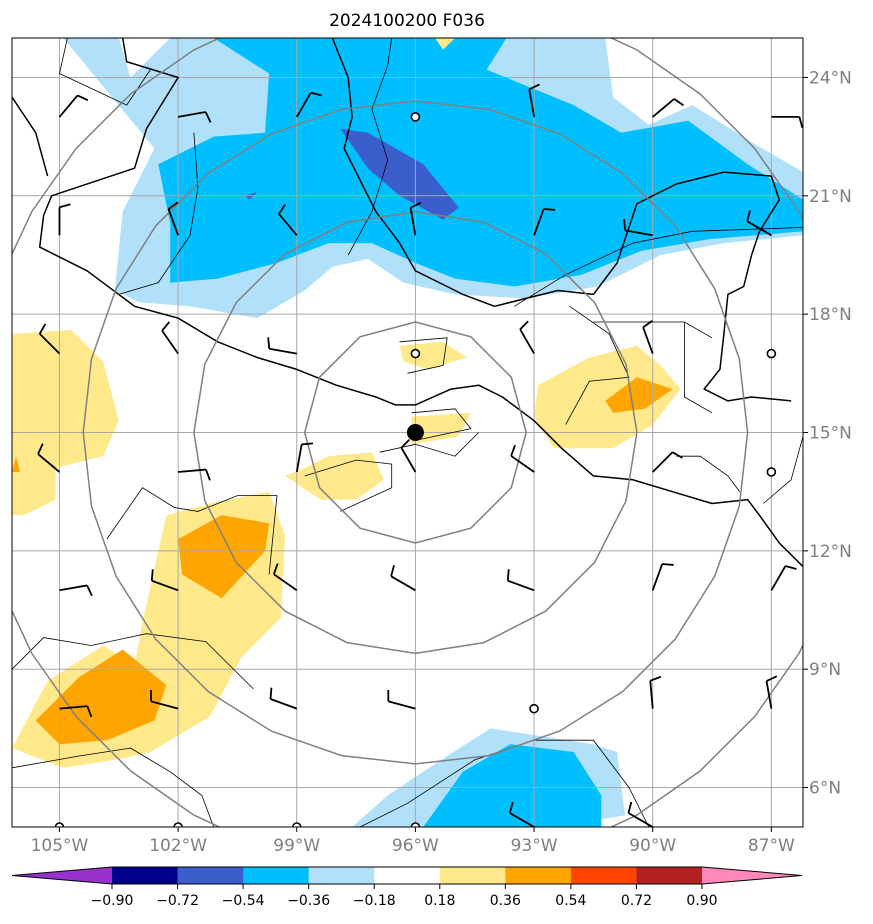 This screenshot has width=873, height=924. I want to click on colorbar-extend-high, so click(752, 875).